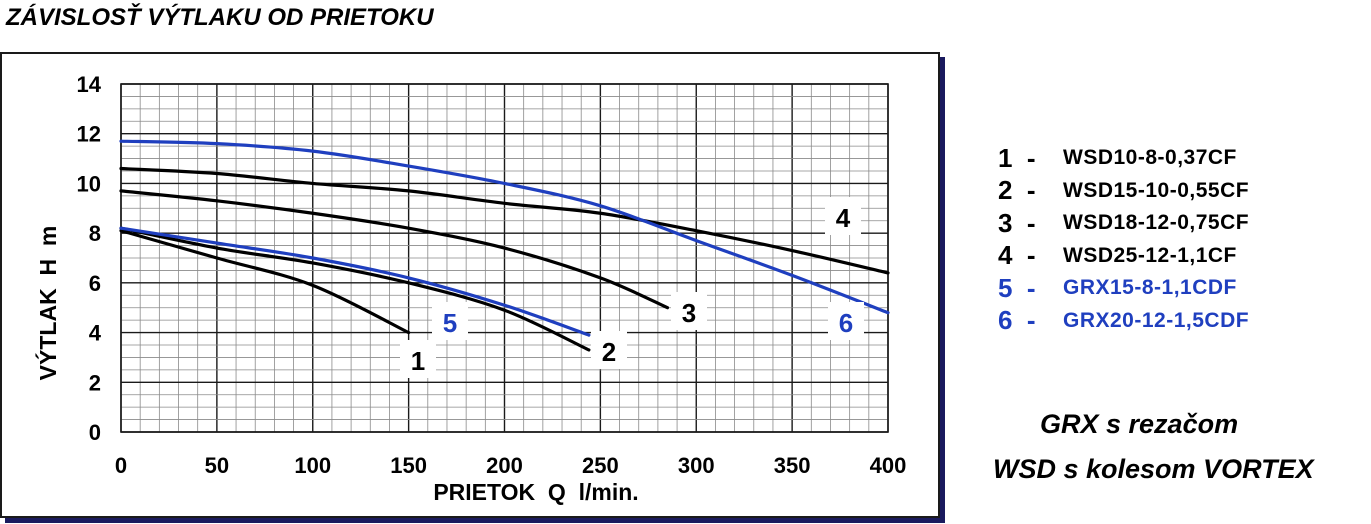 The height and width of the screenshot is (524, 1371). Describe the element at coordinates (47, 303) in the screenshot. I see `y-axis-label: VÝTLAK H m` at that location.